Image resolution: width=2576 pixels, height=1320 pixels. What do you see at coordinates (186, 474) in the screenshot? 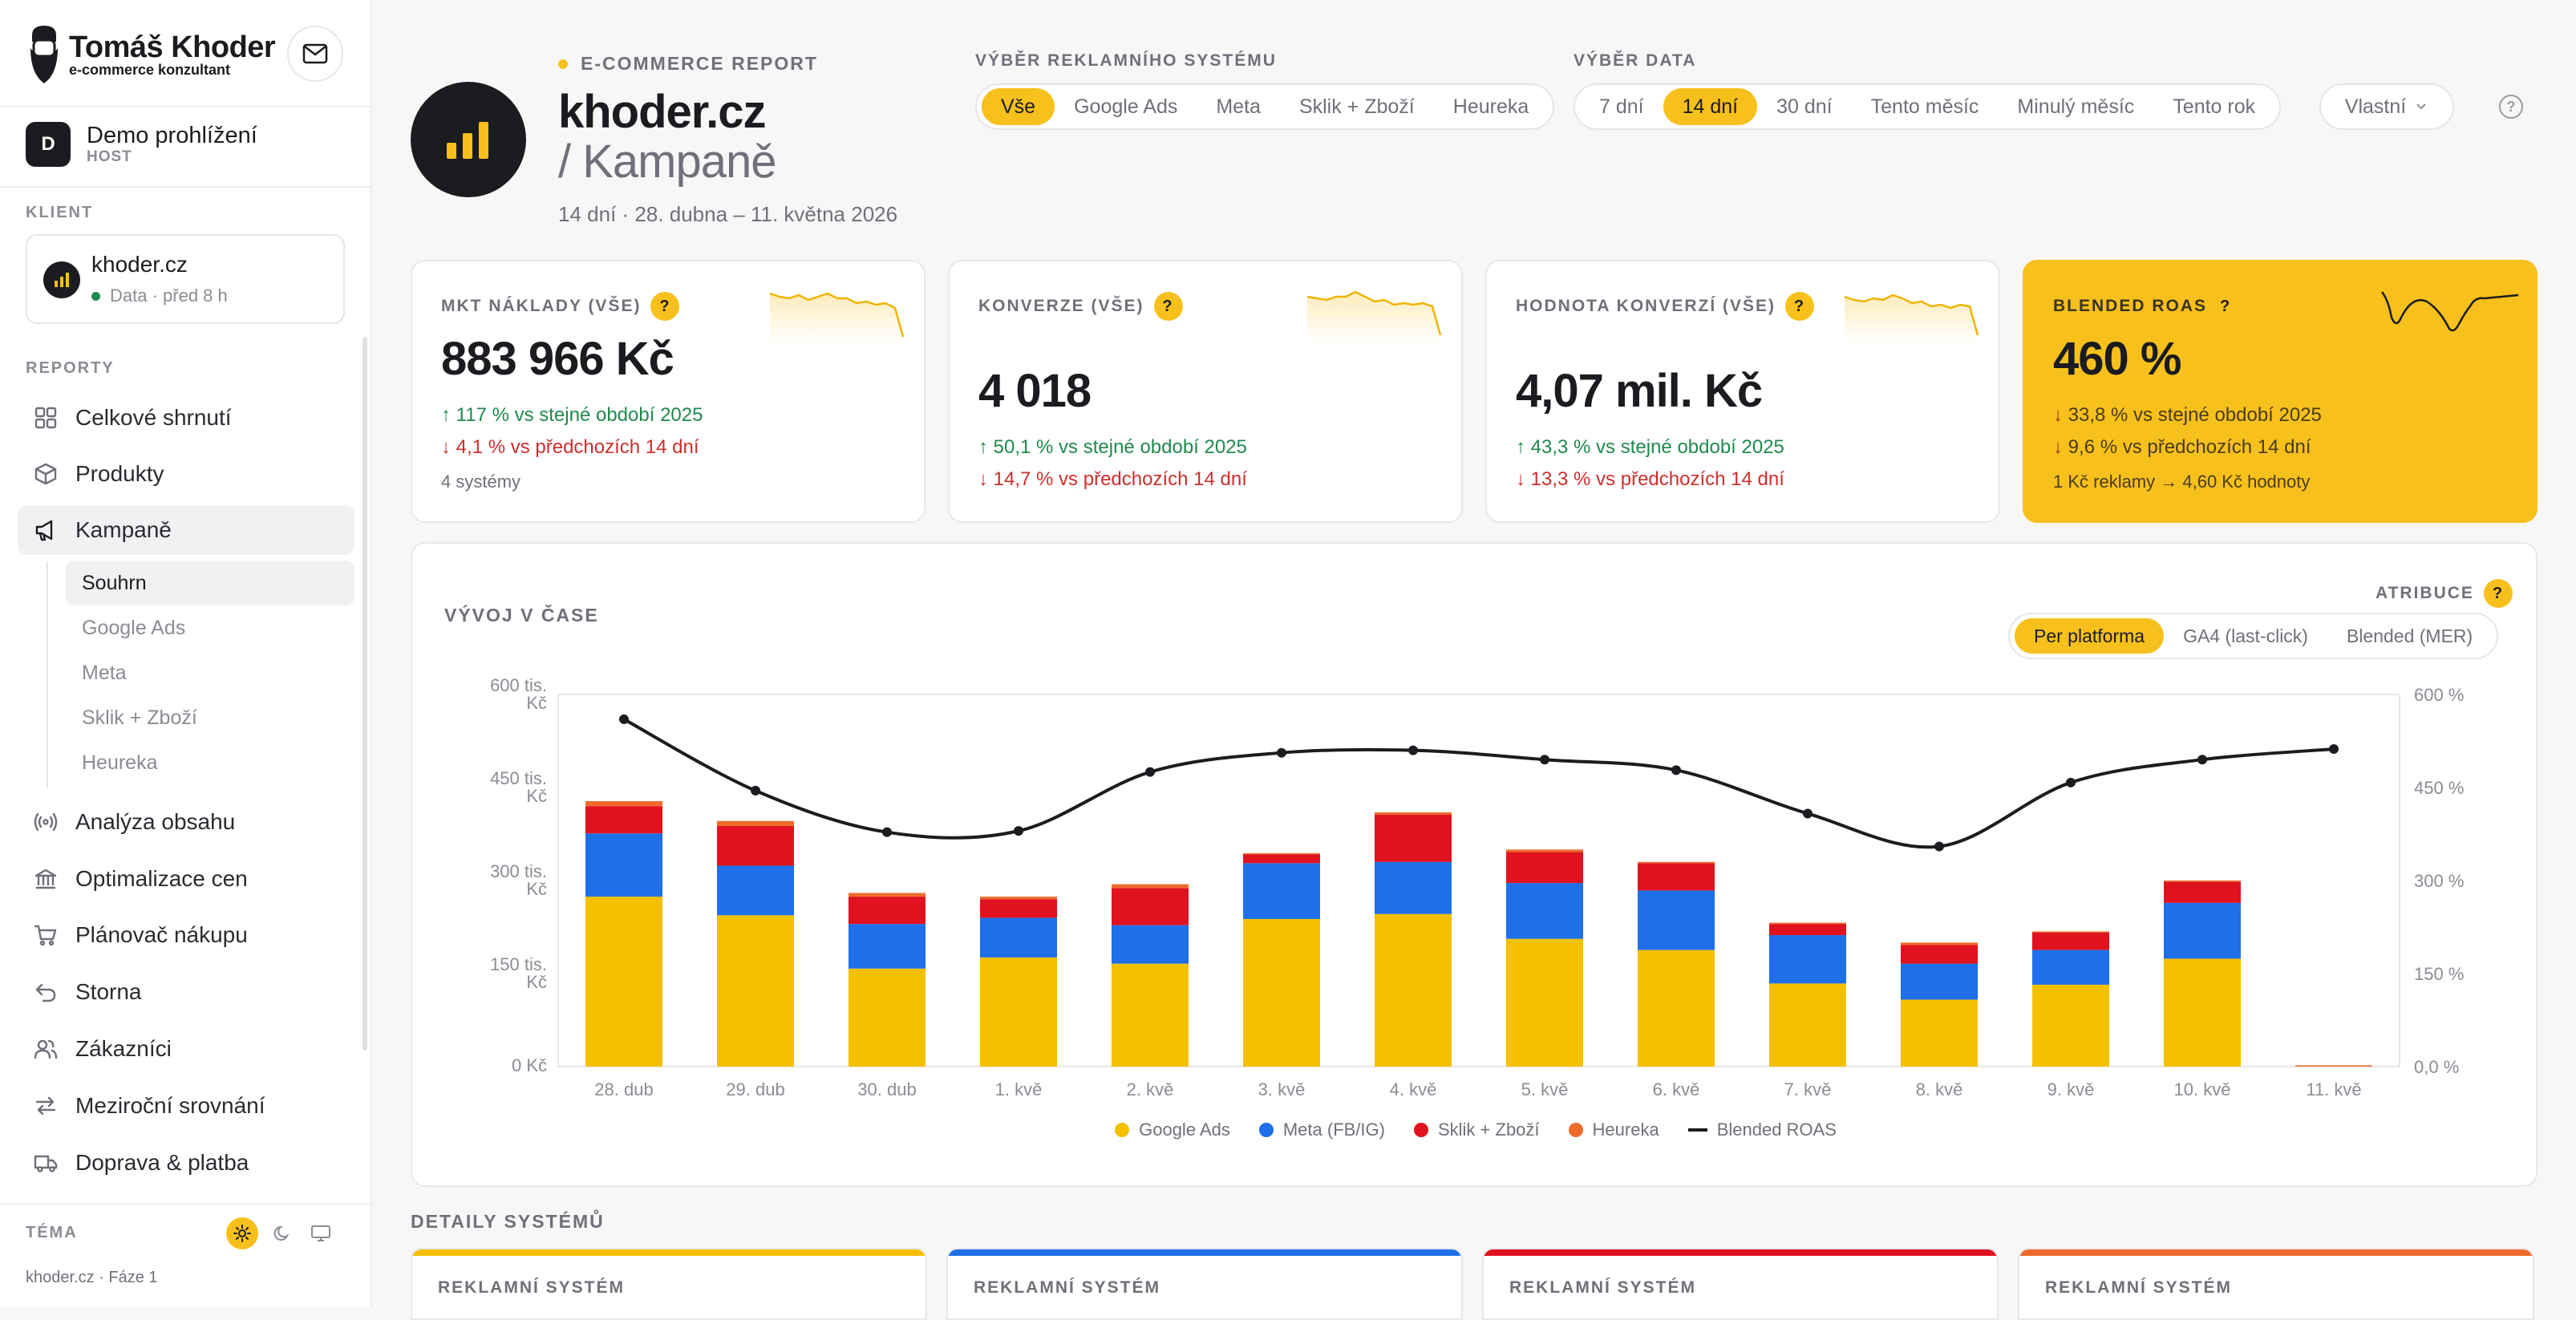
I see `nav-item-produkty: Produkty` at bounding box center [186, 474].